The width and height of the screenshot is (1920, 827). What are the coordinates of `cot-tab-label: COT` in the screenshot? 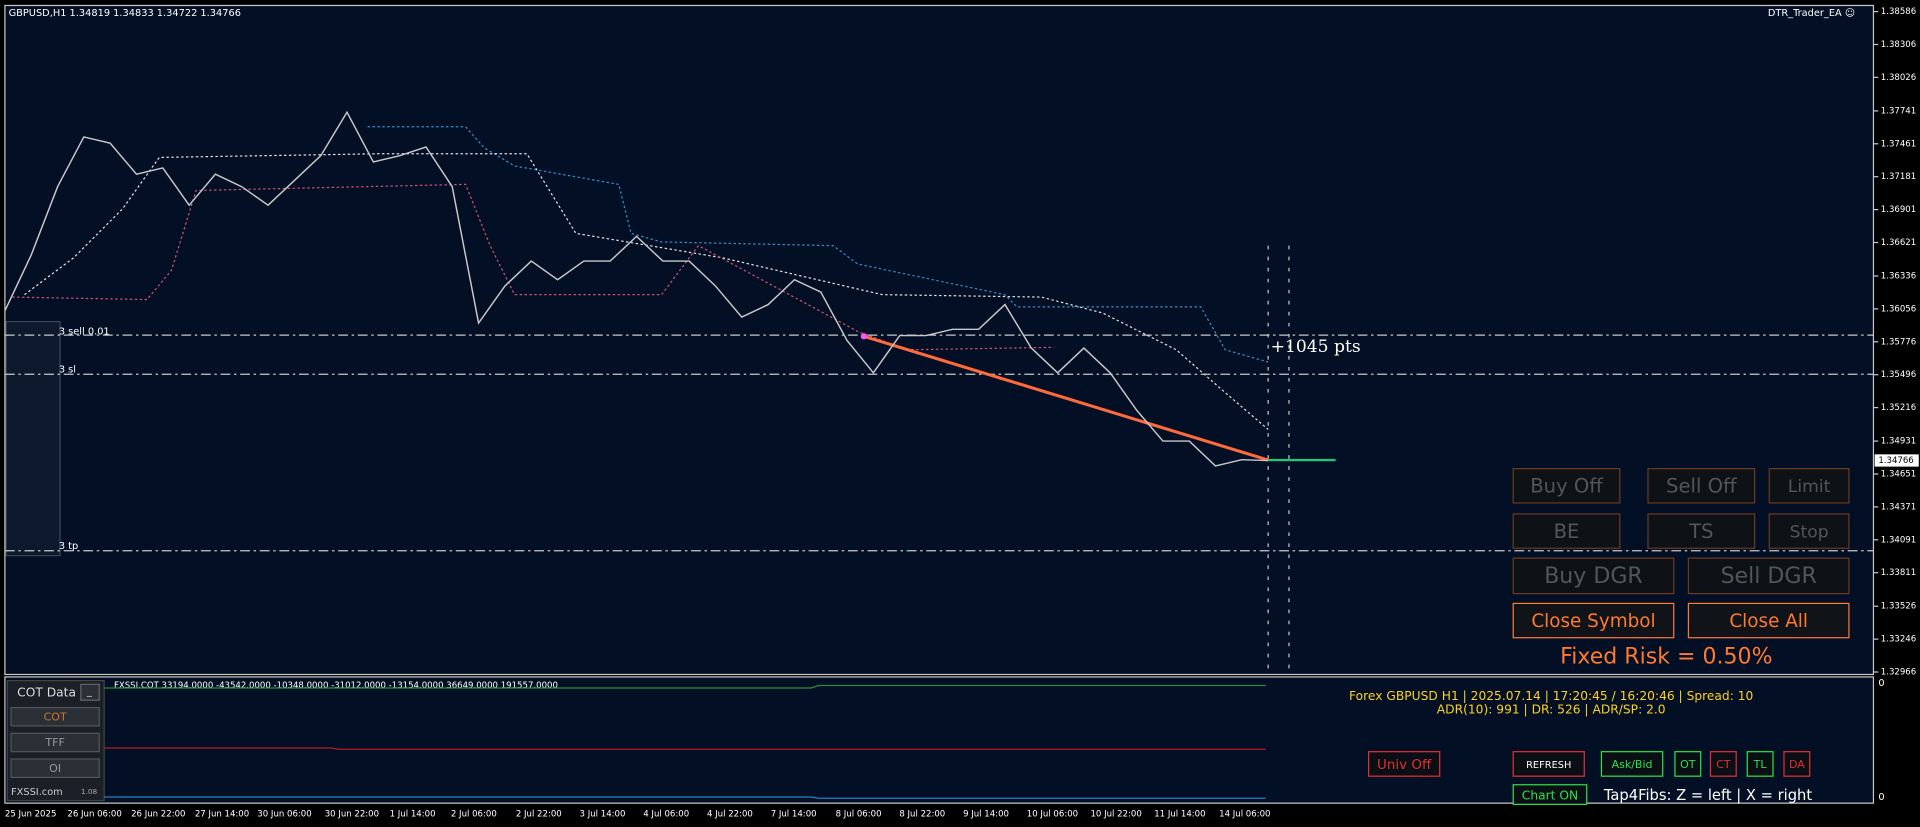 It's located at (55, 716).